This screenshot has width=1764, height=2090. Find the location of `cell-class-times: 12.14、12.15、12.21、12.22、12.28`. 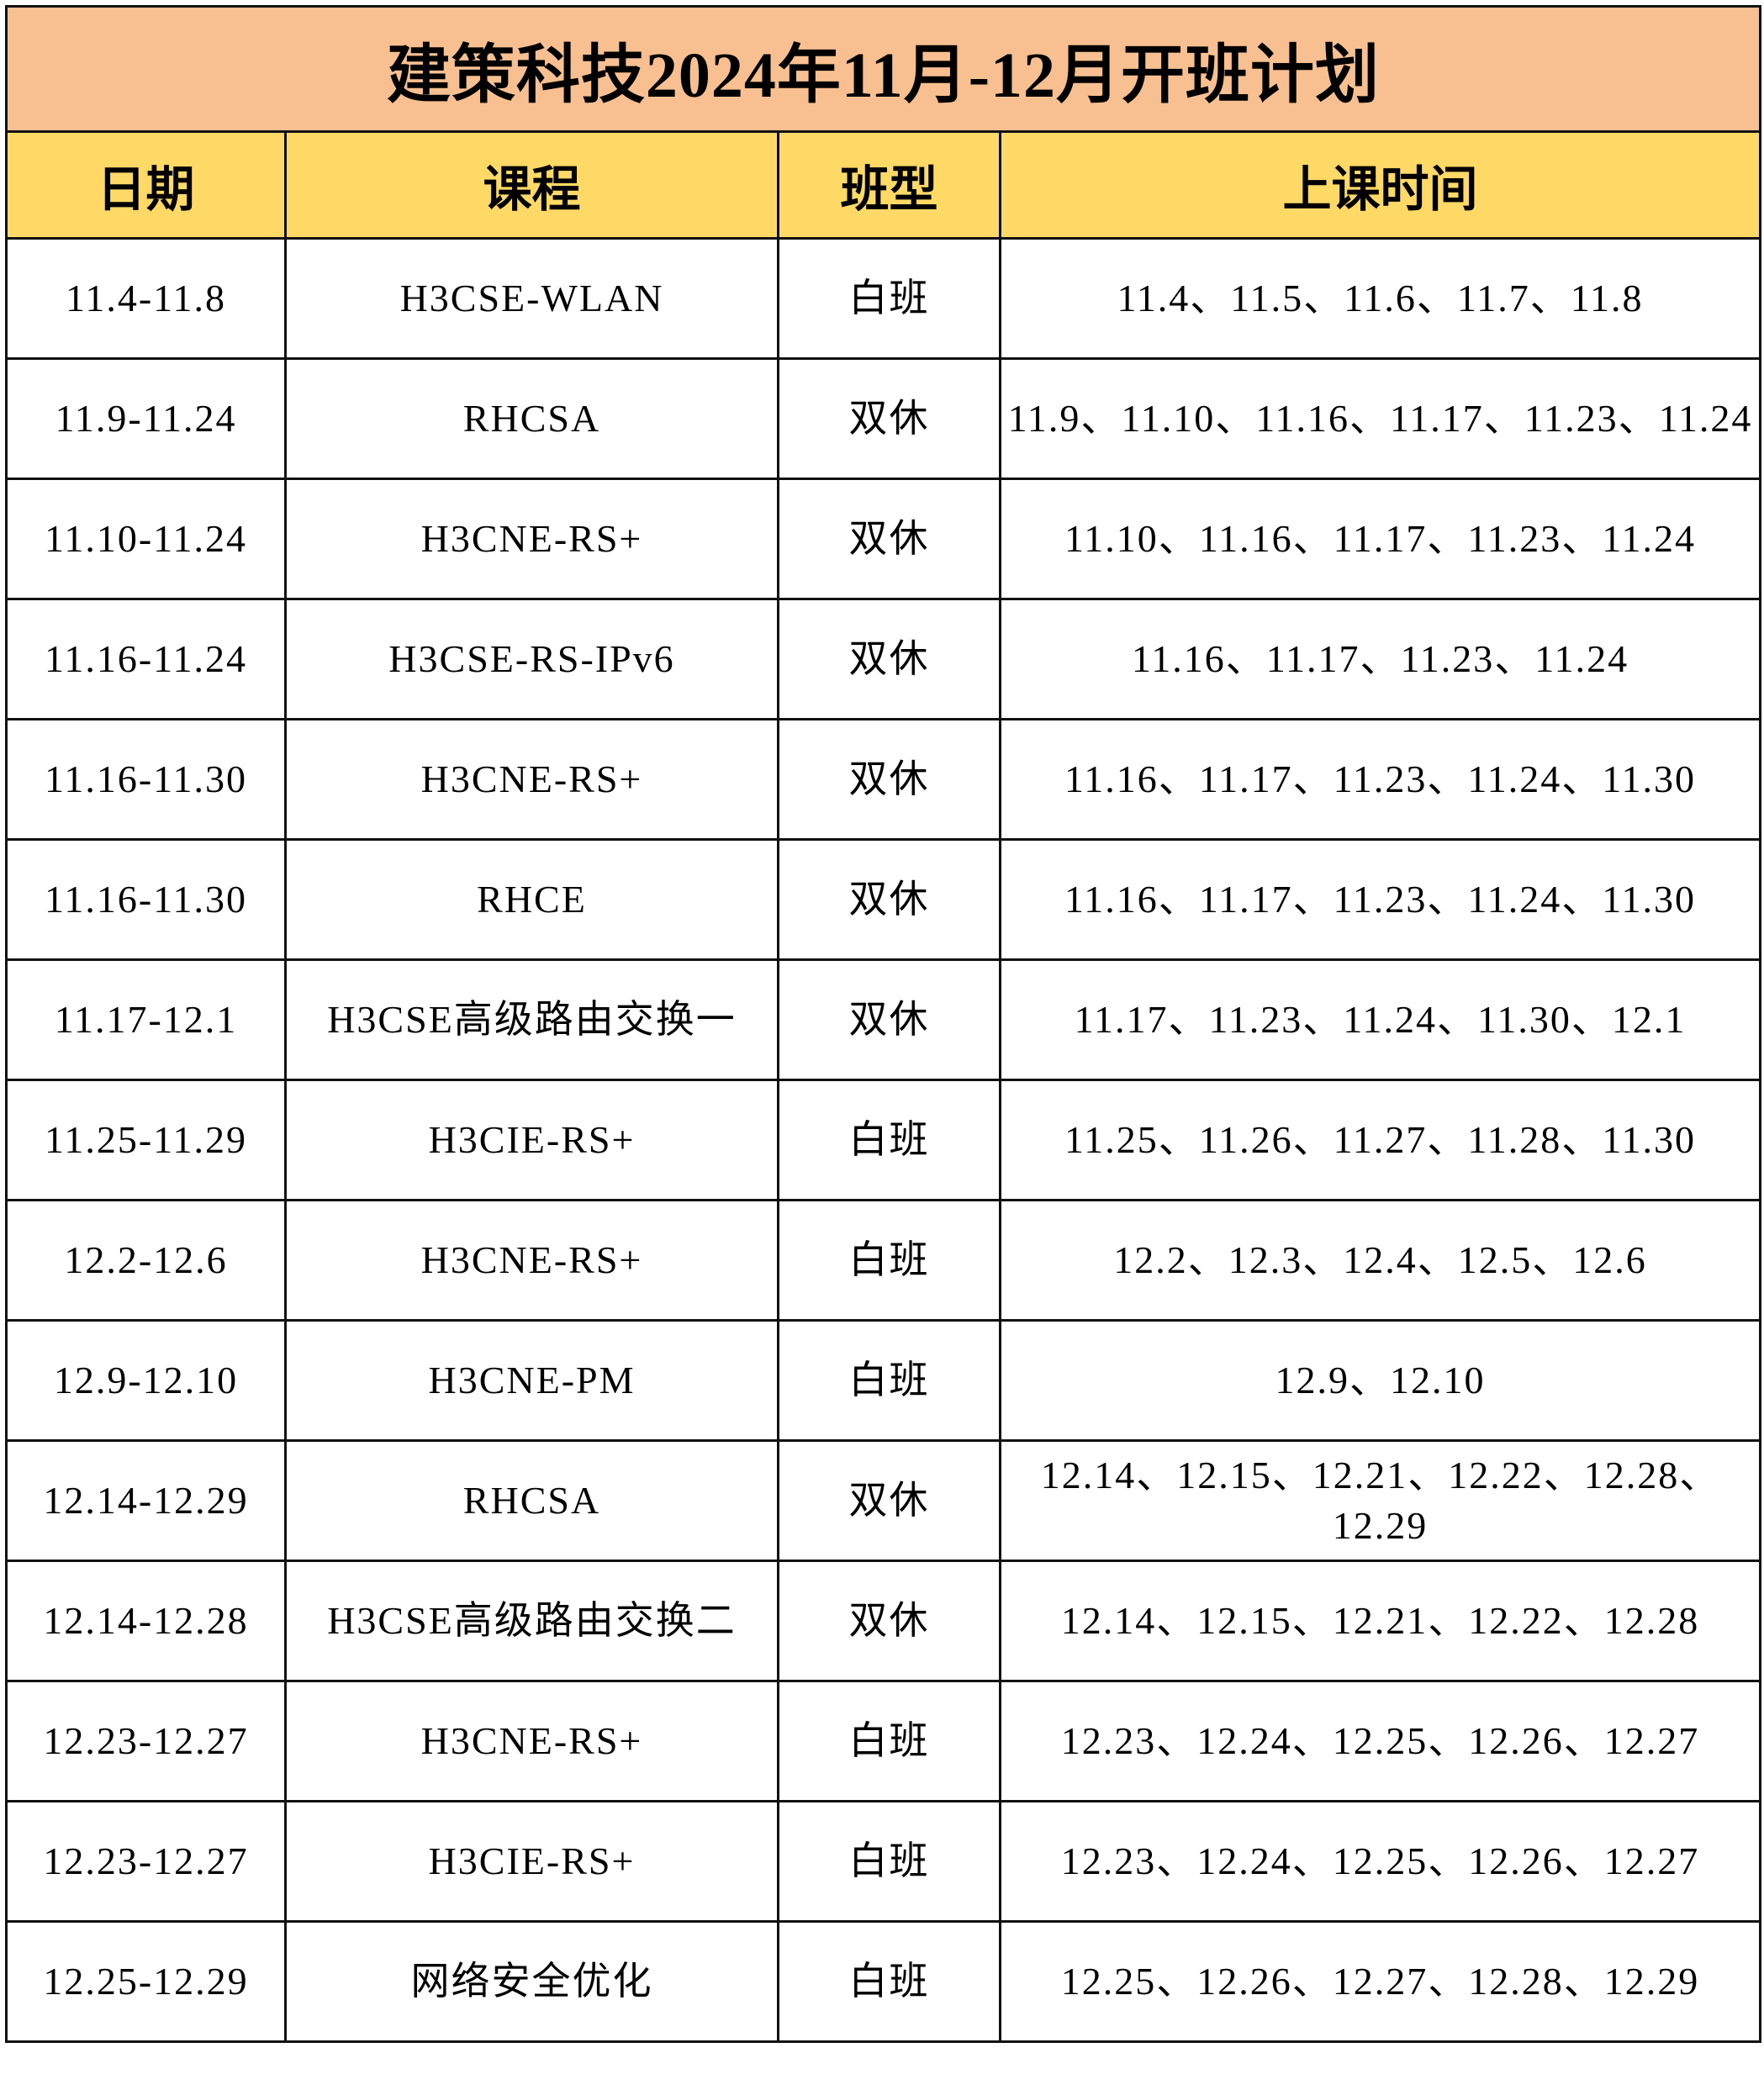

cell-class-times: 12.14、12.15、12.21、12.22、12.28 is located at coordinates (1380, 1621).